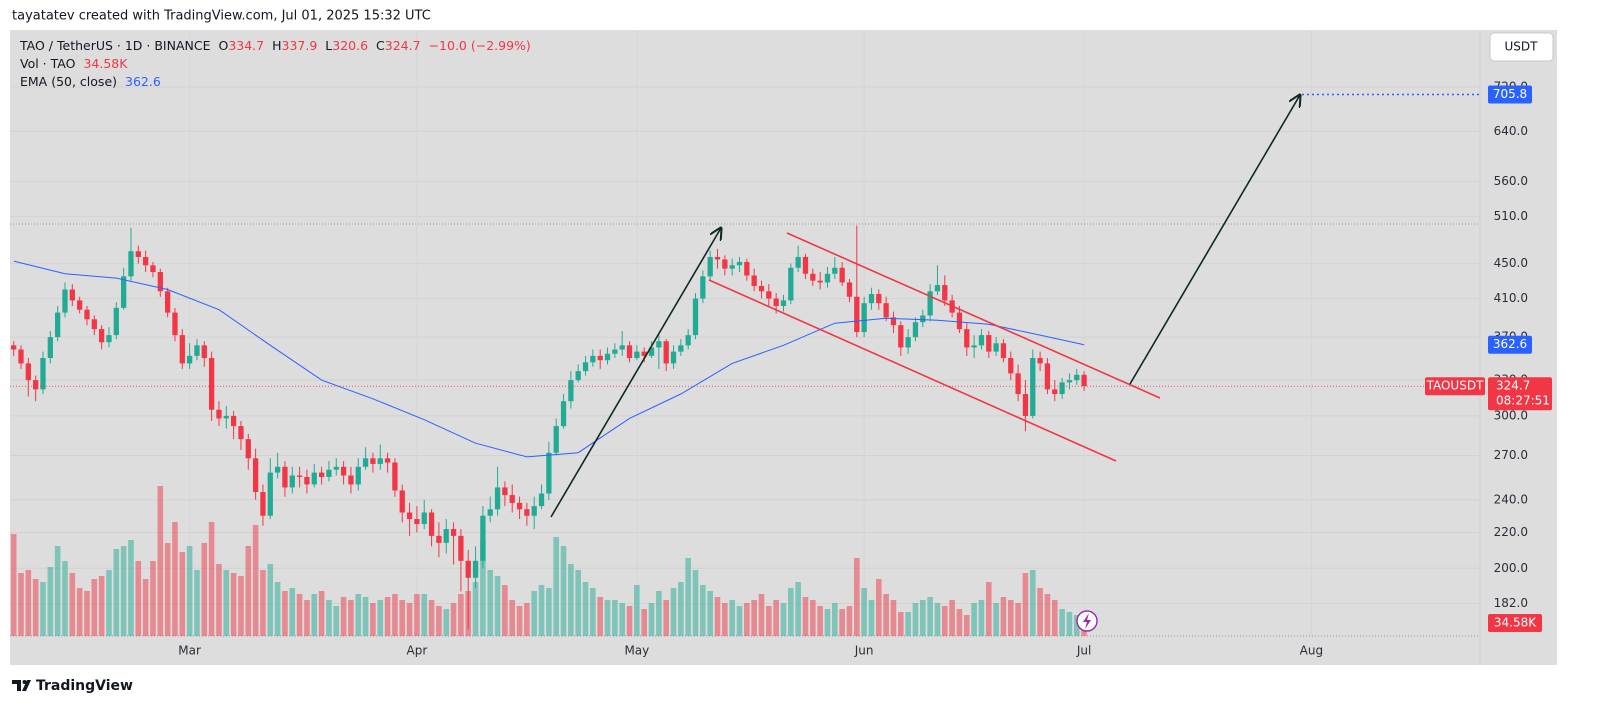 This screenshot has height=718, width=1600. I want to click on x-tick-label: Jul, so click(1083, 651).